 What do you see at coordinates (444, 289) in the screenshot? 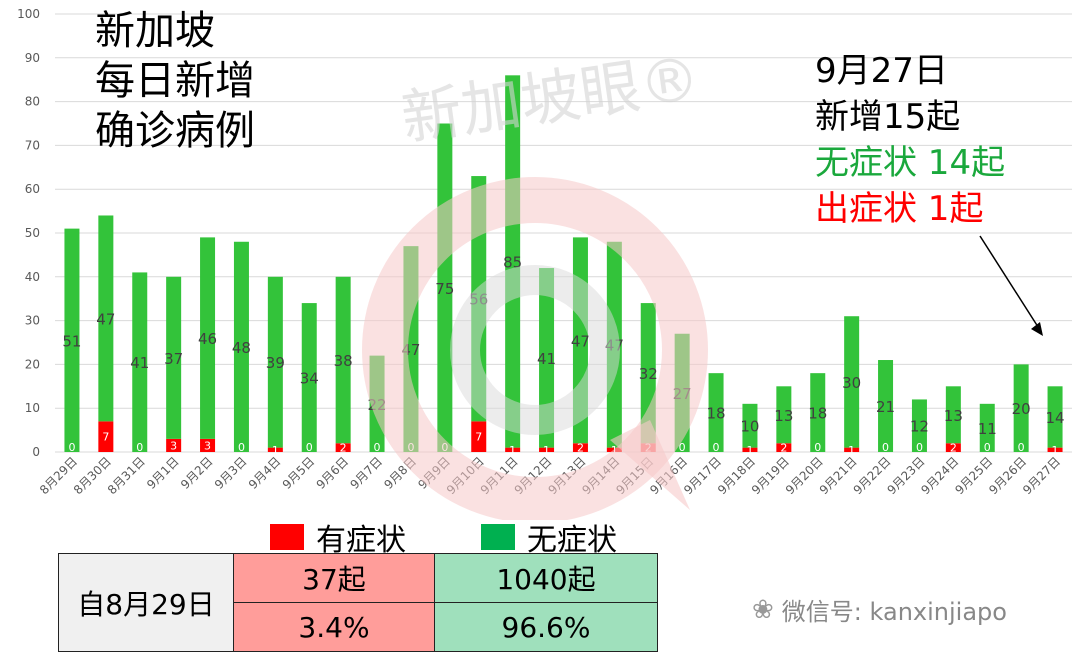
I see `data-label-asymptomatic: 75` at bounding box center [444, 289].